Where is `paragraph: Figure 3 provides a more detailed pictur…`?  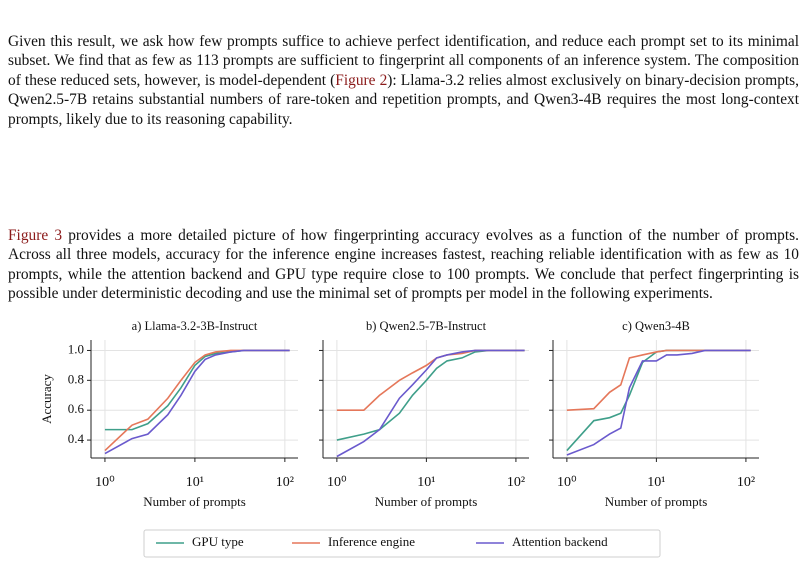
paragraph: Figure 3 provides a more detailed pictur… is located at coordinates (403, 265).